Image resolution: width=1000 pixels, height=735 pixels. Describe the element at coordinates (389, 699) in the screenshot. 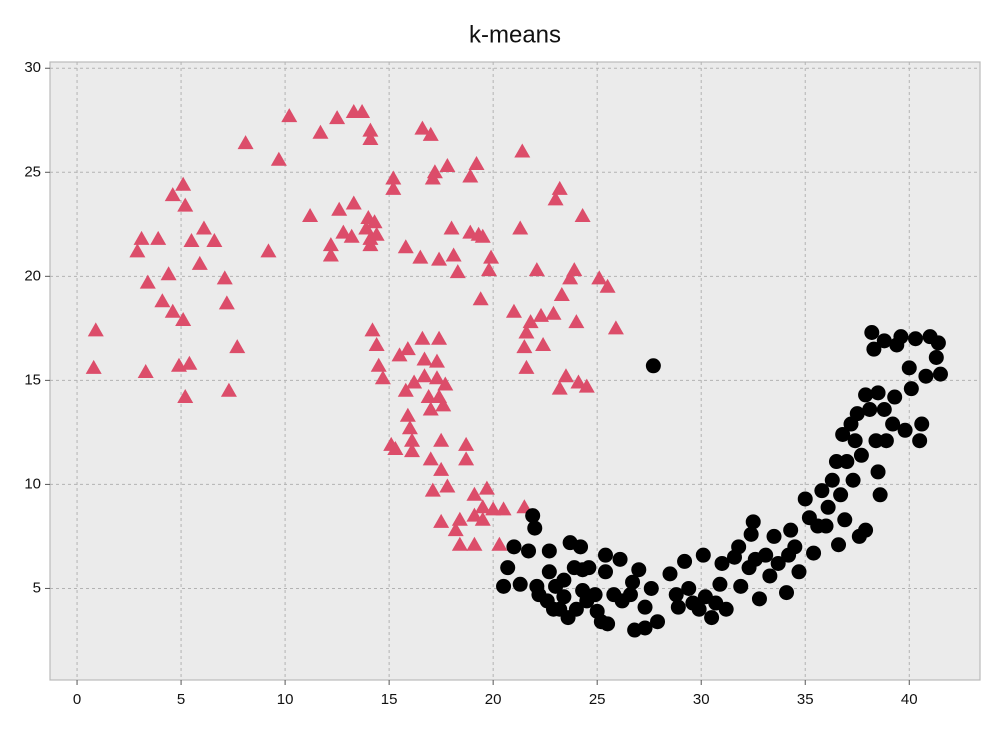

I see `x-tick-label: 15` at that location.